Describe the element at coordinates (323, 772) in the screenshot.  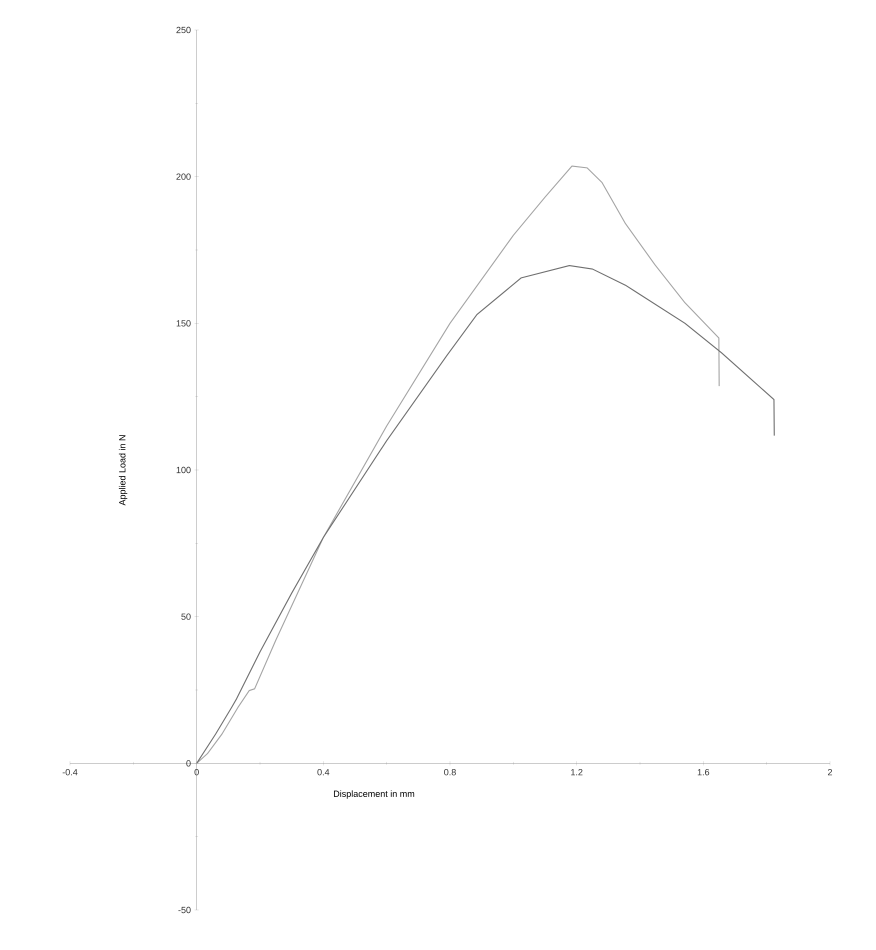
I see `x-tick-label: 0.4` at that location.